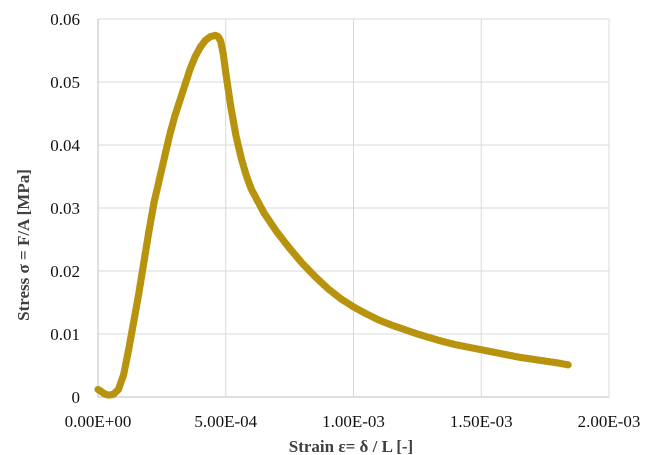  Describe the element at coordinates (609, 421) in the screenshot. I see `x-tick-label: 2.00E-03` at that location.